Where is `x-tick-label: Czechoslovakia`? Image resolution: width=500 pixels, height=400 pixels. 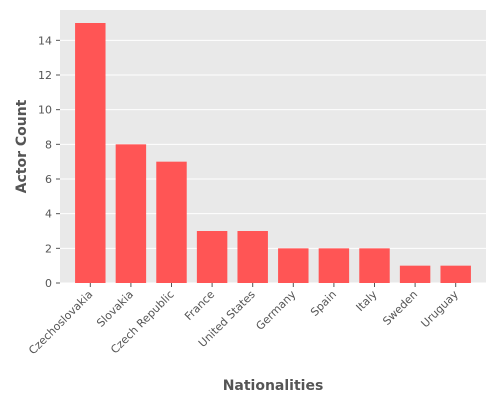 x-tick-label: Czechoslovakia is located at coordinates (60, 322).